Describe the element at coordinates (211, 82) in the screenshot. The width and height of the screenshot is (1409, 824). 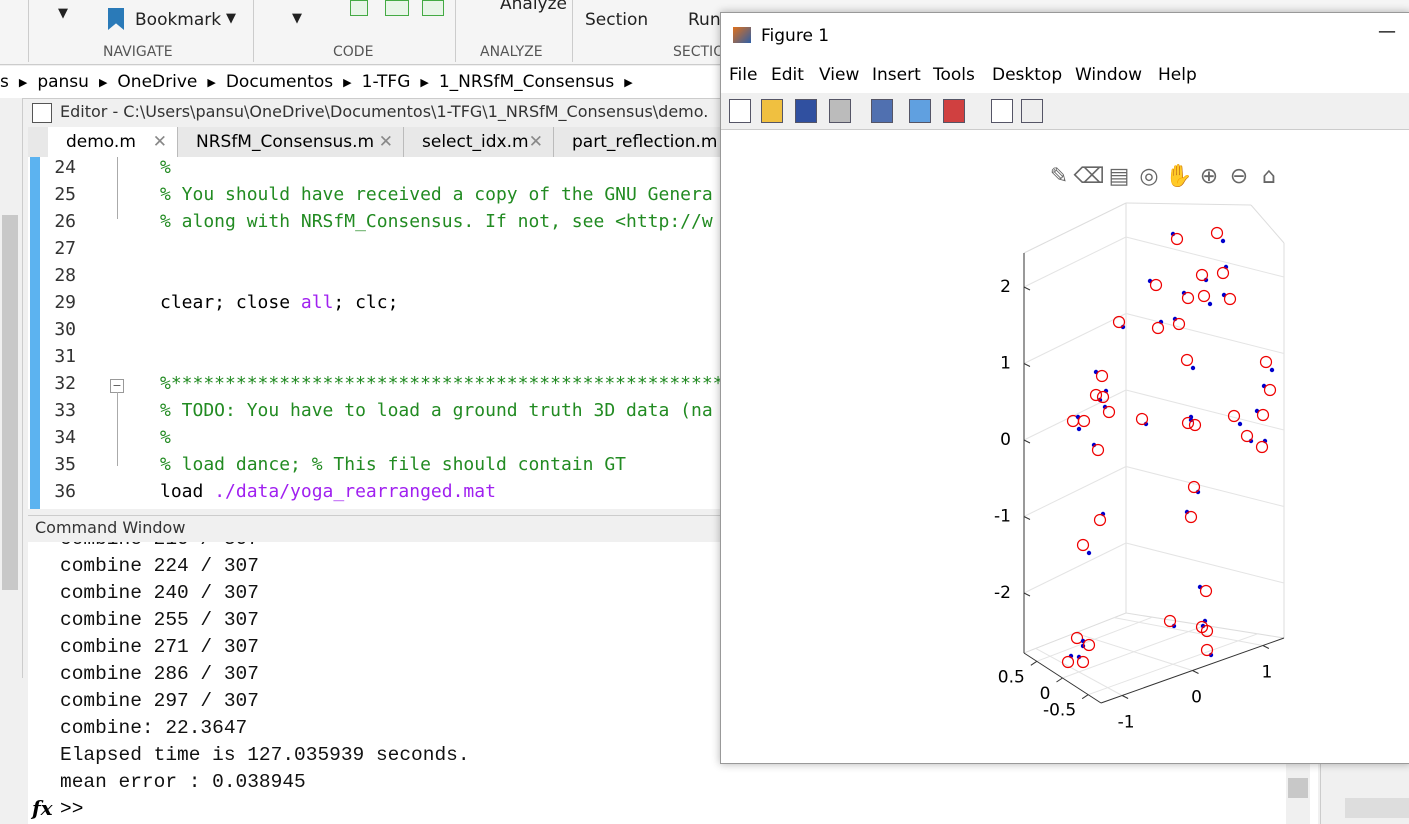
I see `breadcrumb-arrow: ▶` at that location.